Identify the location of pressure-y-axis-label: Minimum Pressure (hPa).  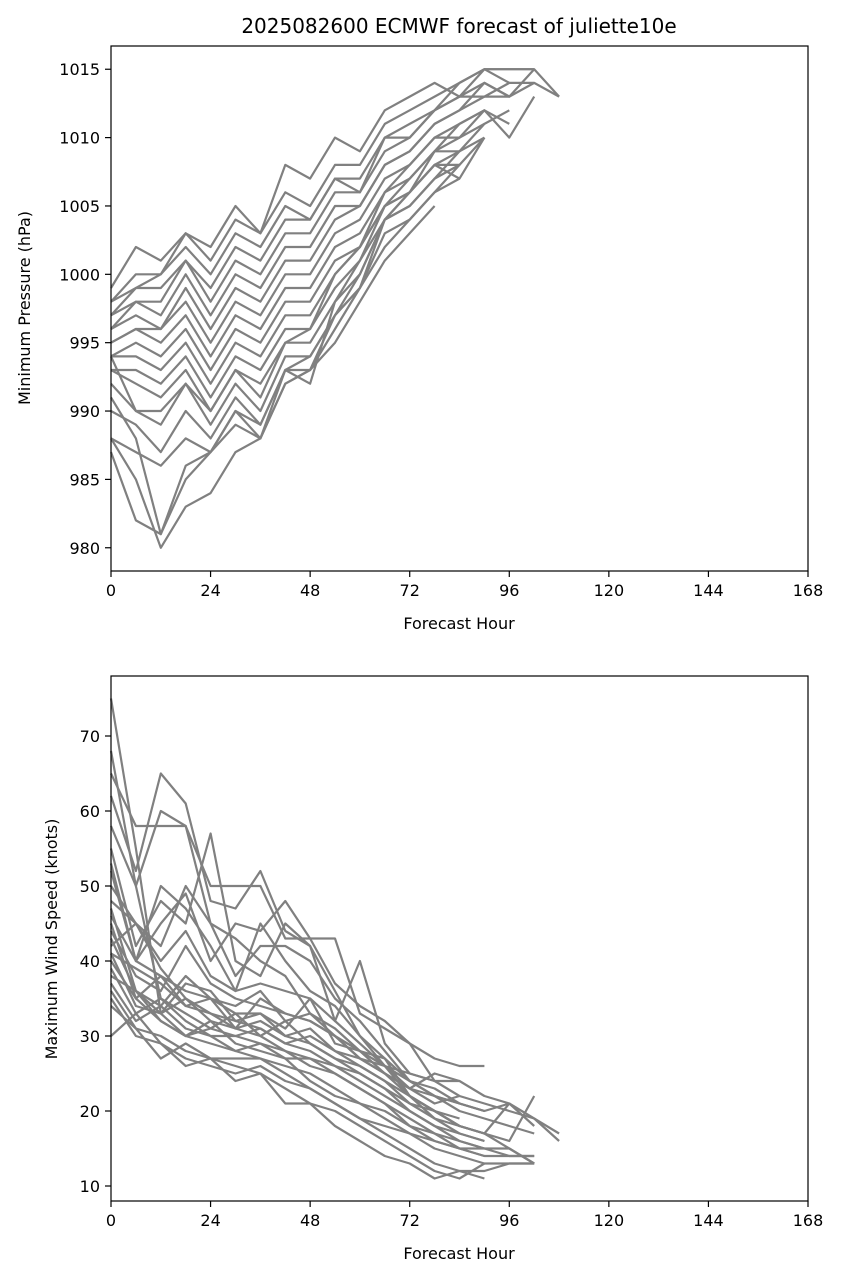
(24, 308).